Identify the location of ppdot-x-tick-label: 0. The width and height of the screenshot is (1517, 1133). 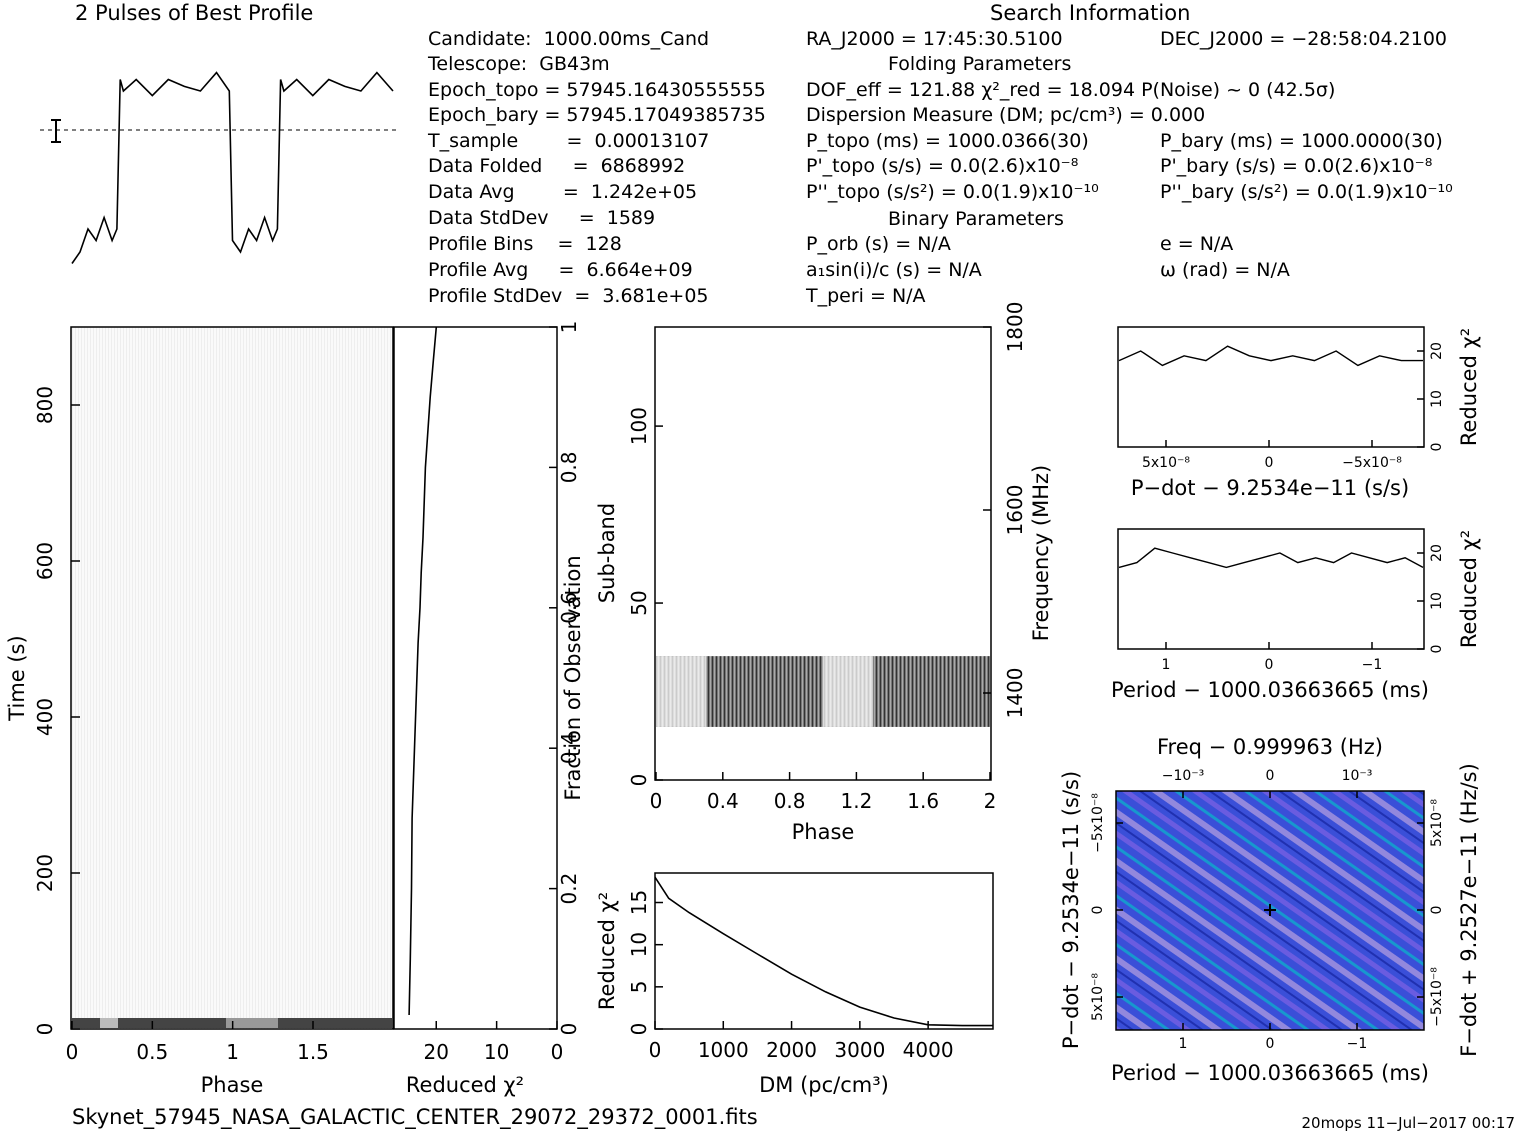
(1270, 1044).